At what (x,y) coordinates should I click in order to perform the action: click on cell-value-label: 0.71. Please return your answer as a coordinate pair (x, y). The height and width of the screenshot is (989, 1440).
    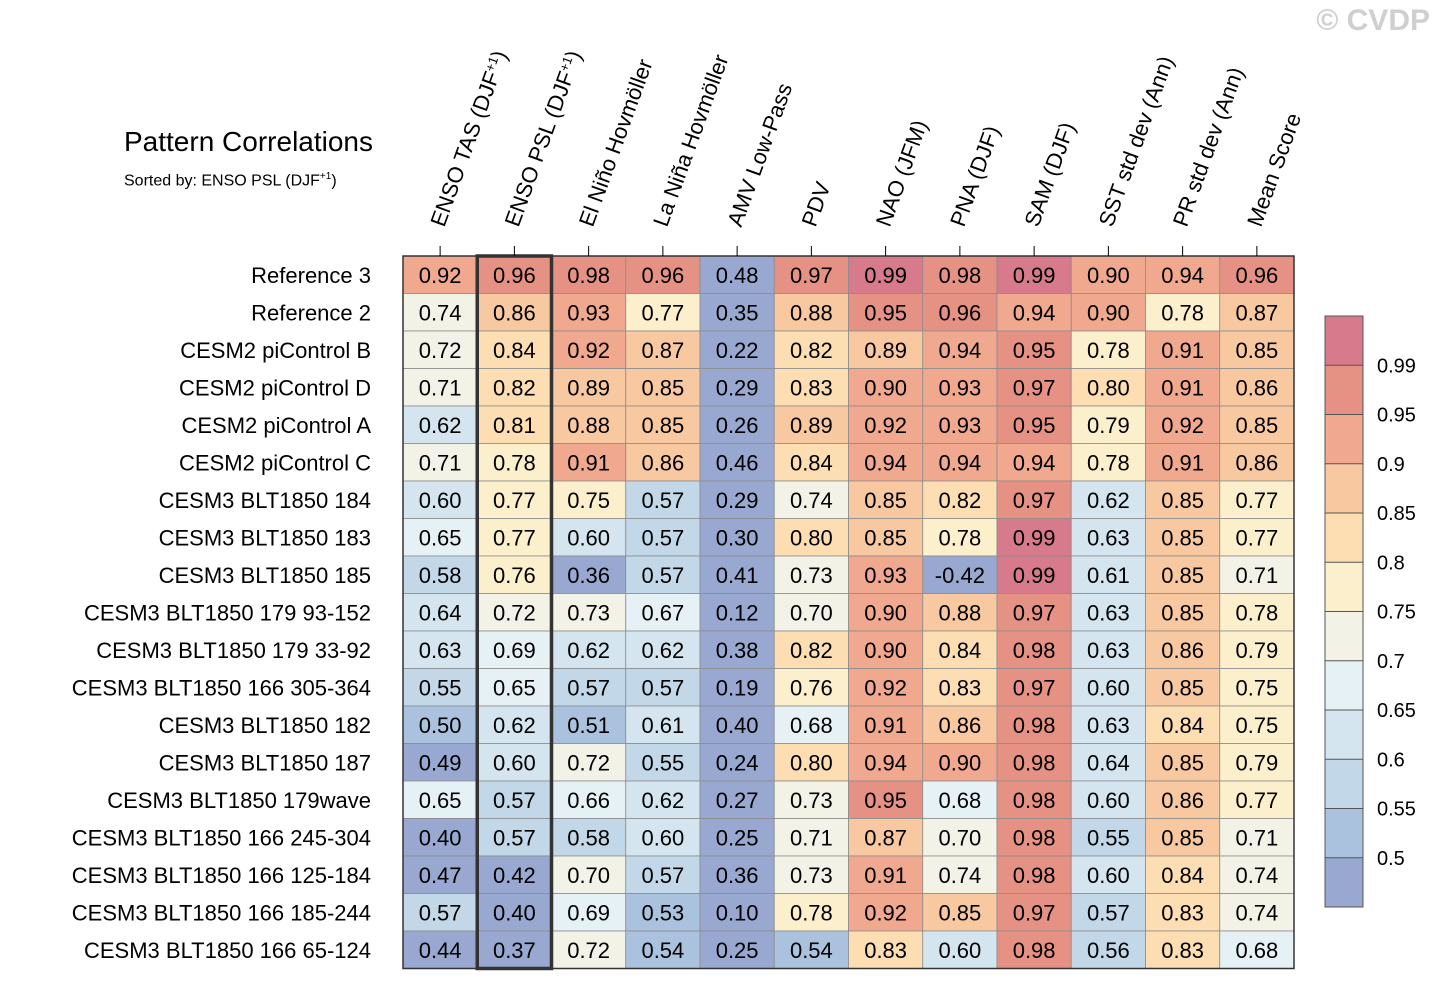
    Looking at the image, I should click on (440, 462).